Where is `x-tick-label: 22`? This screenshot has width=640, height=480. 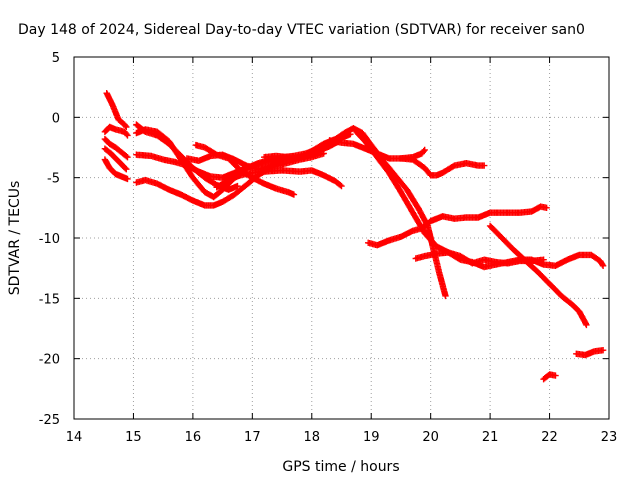 x-tick-label: 22 is located at coordinates (549, 437).